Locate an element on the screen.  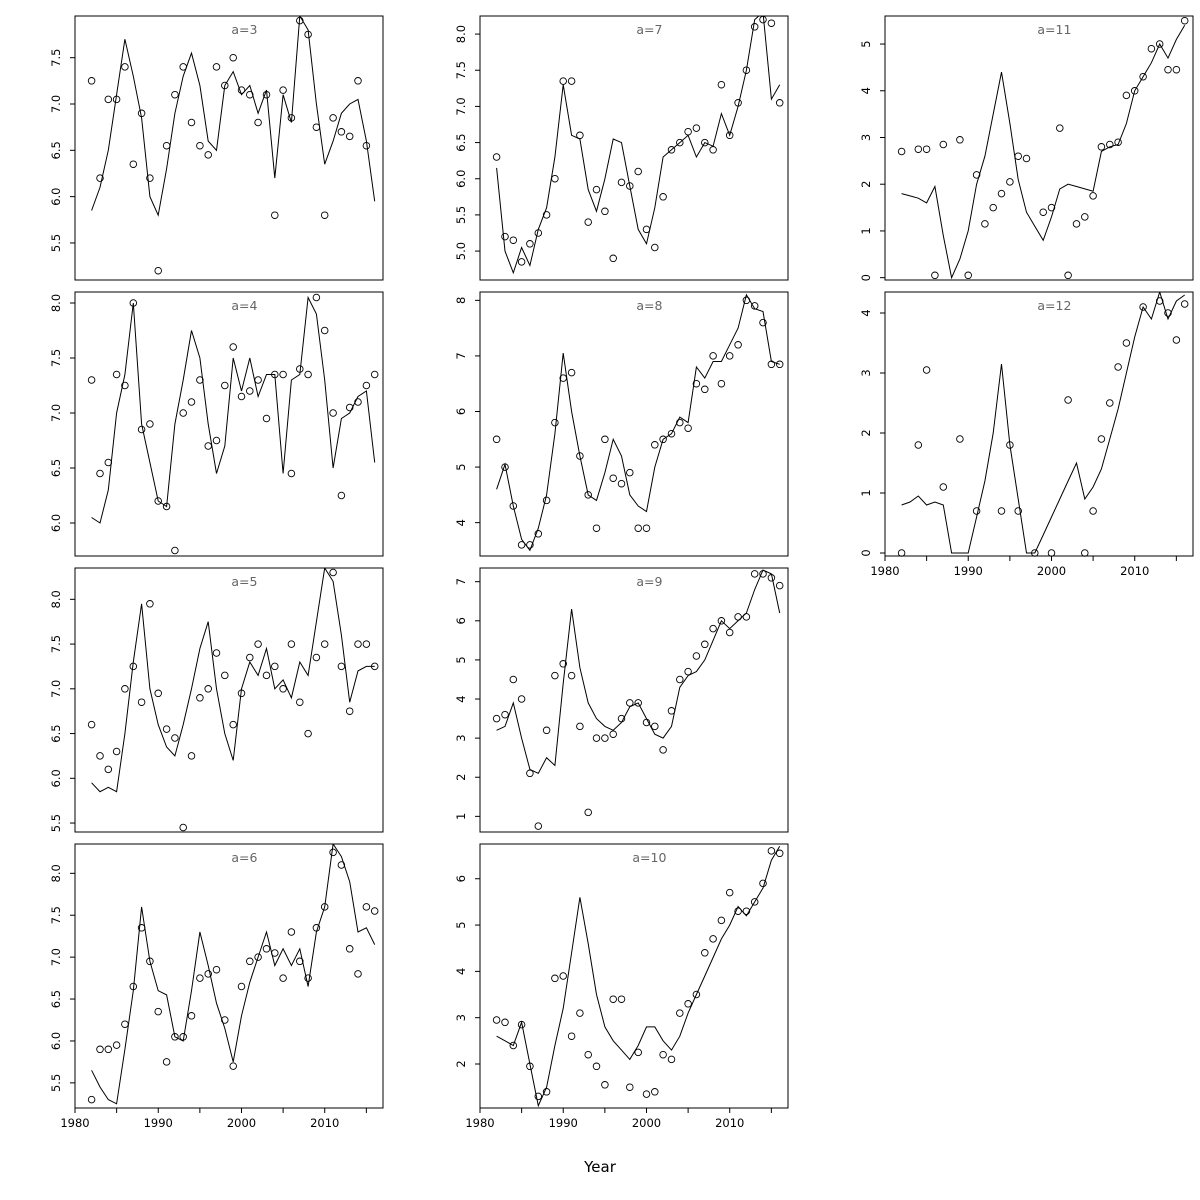
panel-label: a=11 is located at coordinates (1054, 29).